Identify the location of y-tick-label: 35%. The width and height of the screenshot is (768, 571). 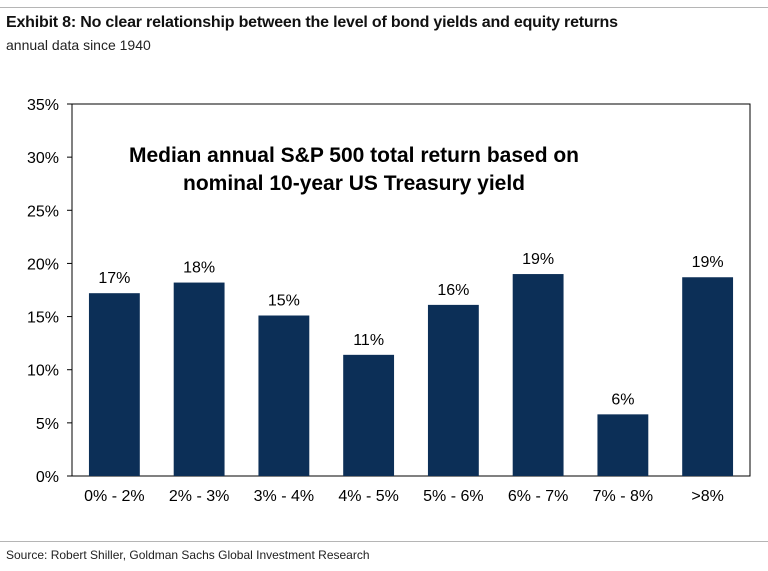
(43, 105).